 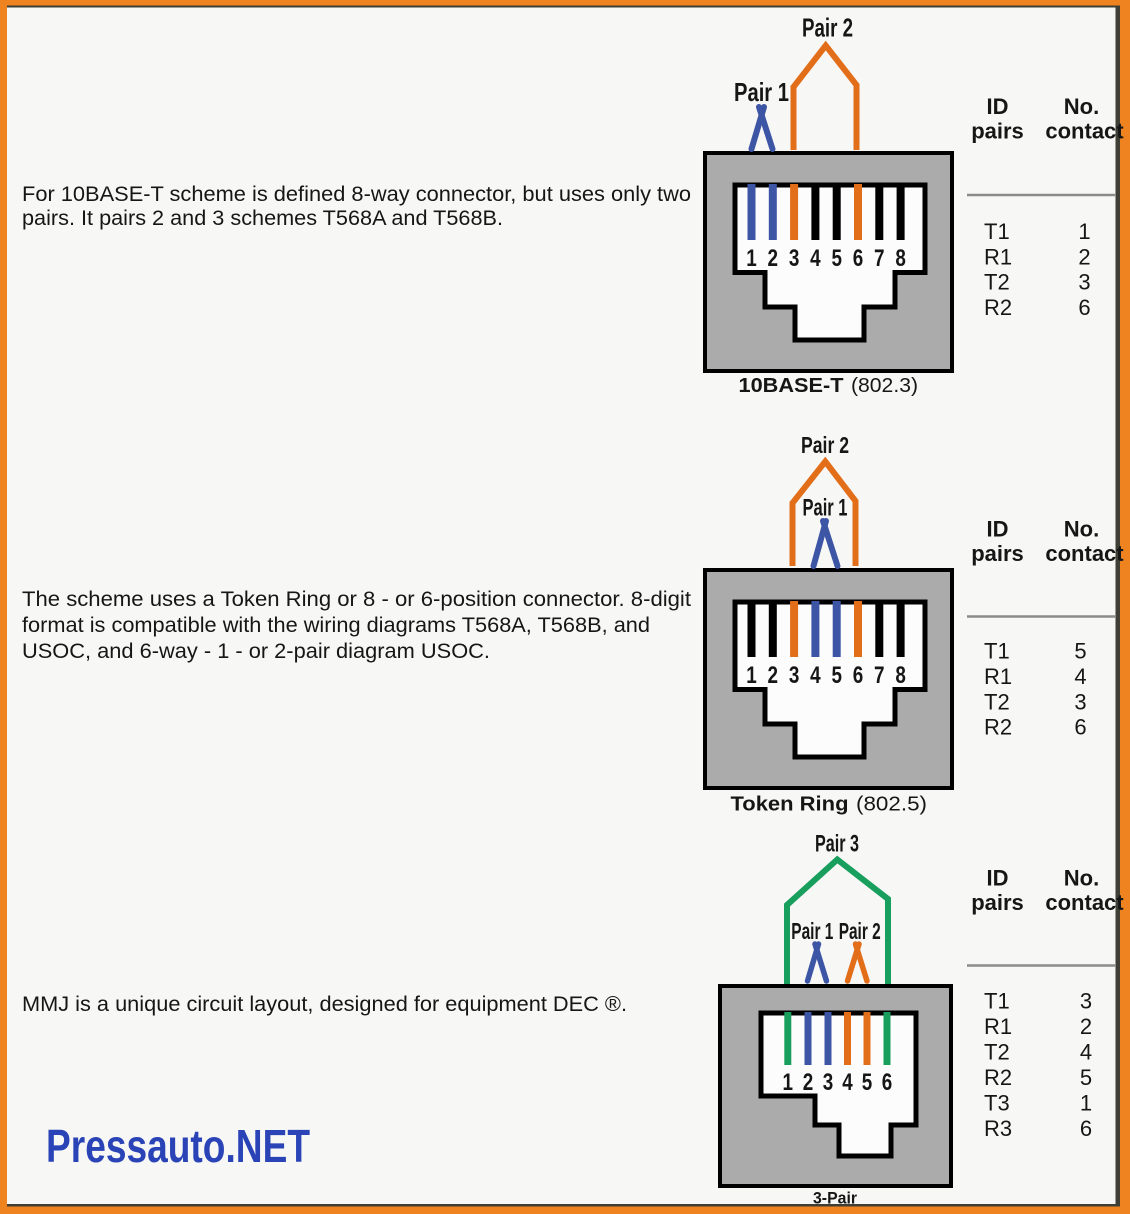 What do you see at coordinates (998, 1128) in the screenshot?
I see `svg-text: R3` at bounding box center [998, 1128].